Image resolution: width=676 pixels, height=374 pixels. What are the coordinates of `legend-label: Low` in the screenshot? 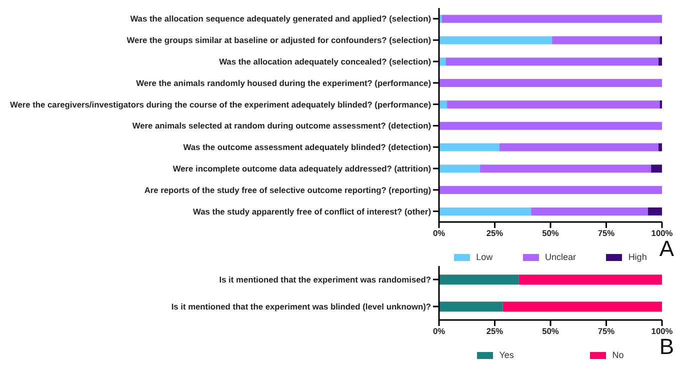 It's located at (484, 257).